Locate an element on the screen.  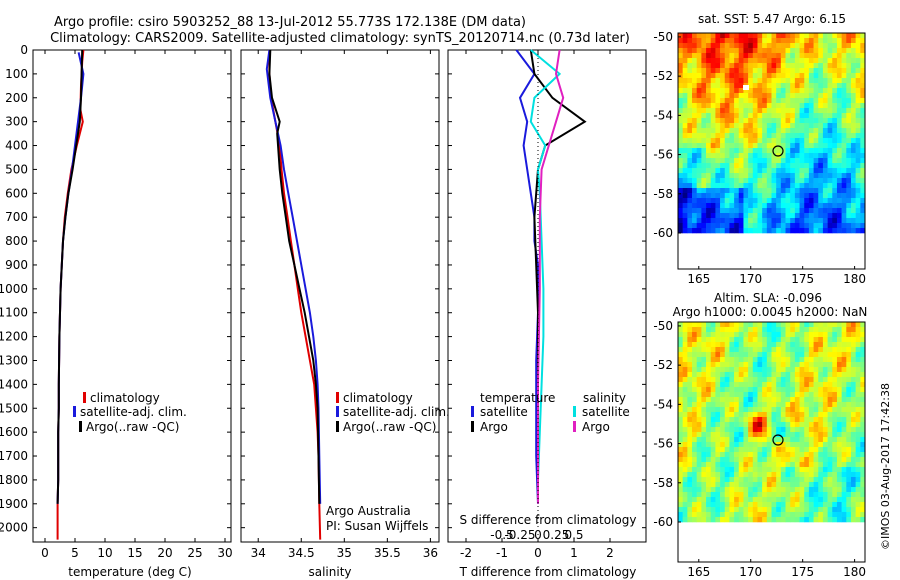
legend-label-satellite: satellite-adj. clim. is located at coordinates (133, 412).